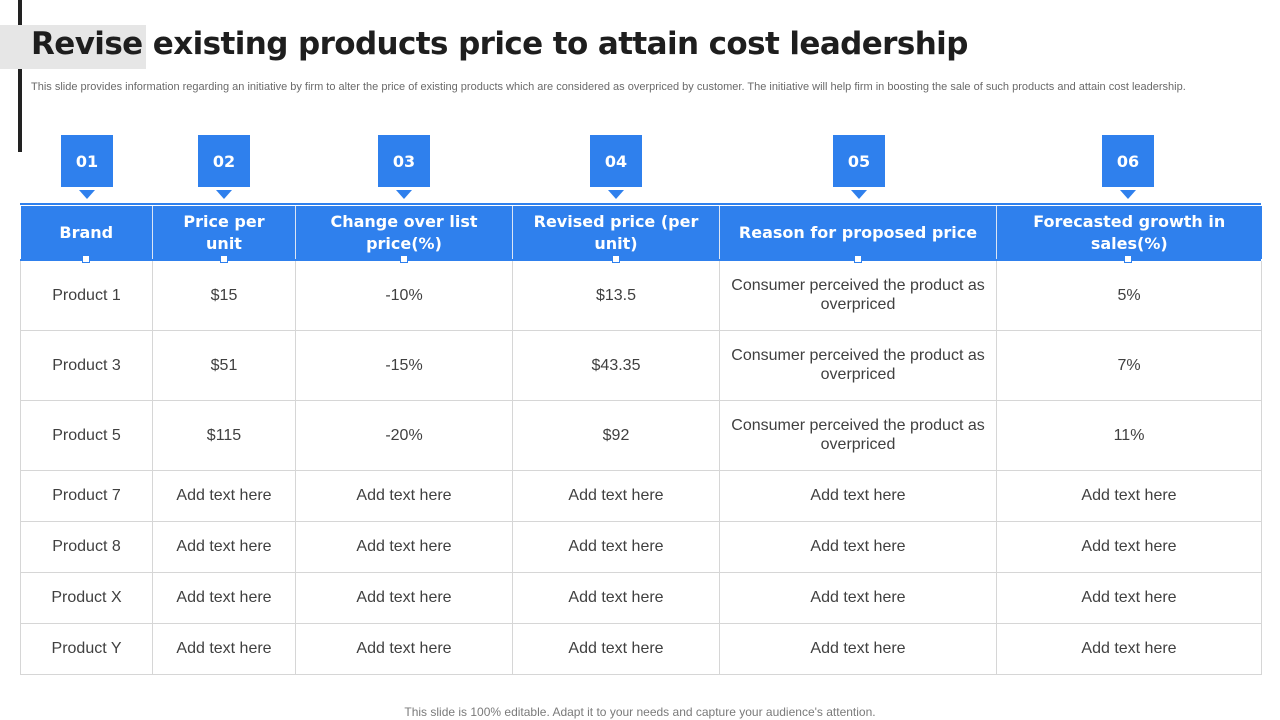 This screenshot has width=1280, height=720. Describe the element at coordinates (224, 365) in the screenshot. I see `cell-price: $51` at that location.